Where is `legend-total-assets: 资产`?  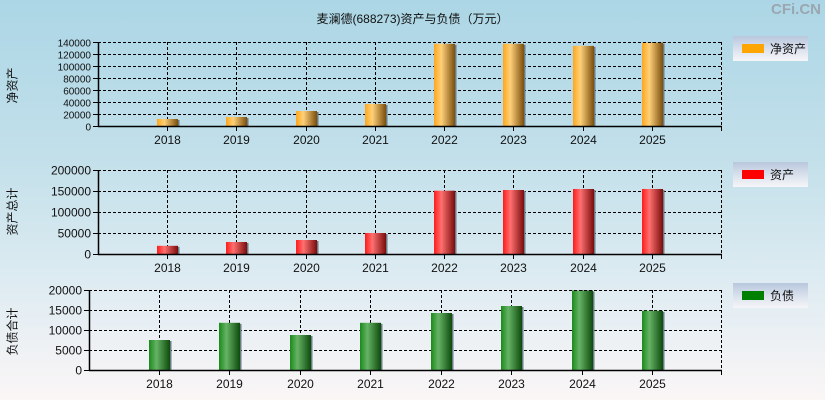 legend-total-assets: 资产 is located at coordinates (770, 174).